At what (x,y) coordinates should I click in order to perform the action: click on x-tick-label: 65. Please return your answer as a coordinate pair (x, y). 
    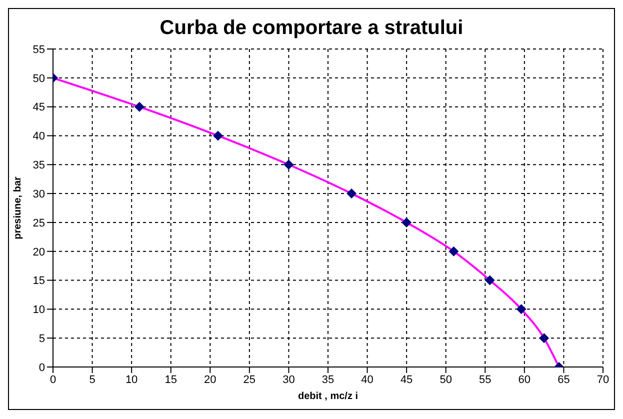
    Looking at the image, I should click on (564, 380).